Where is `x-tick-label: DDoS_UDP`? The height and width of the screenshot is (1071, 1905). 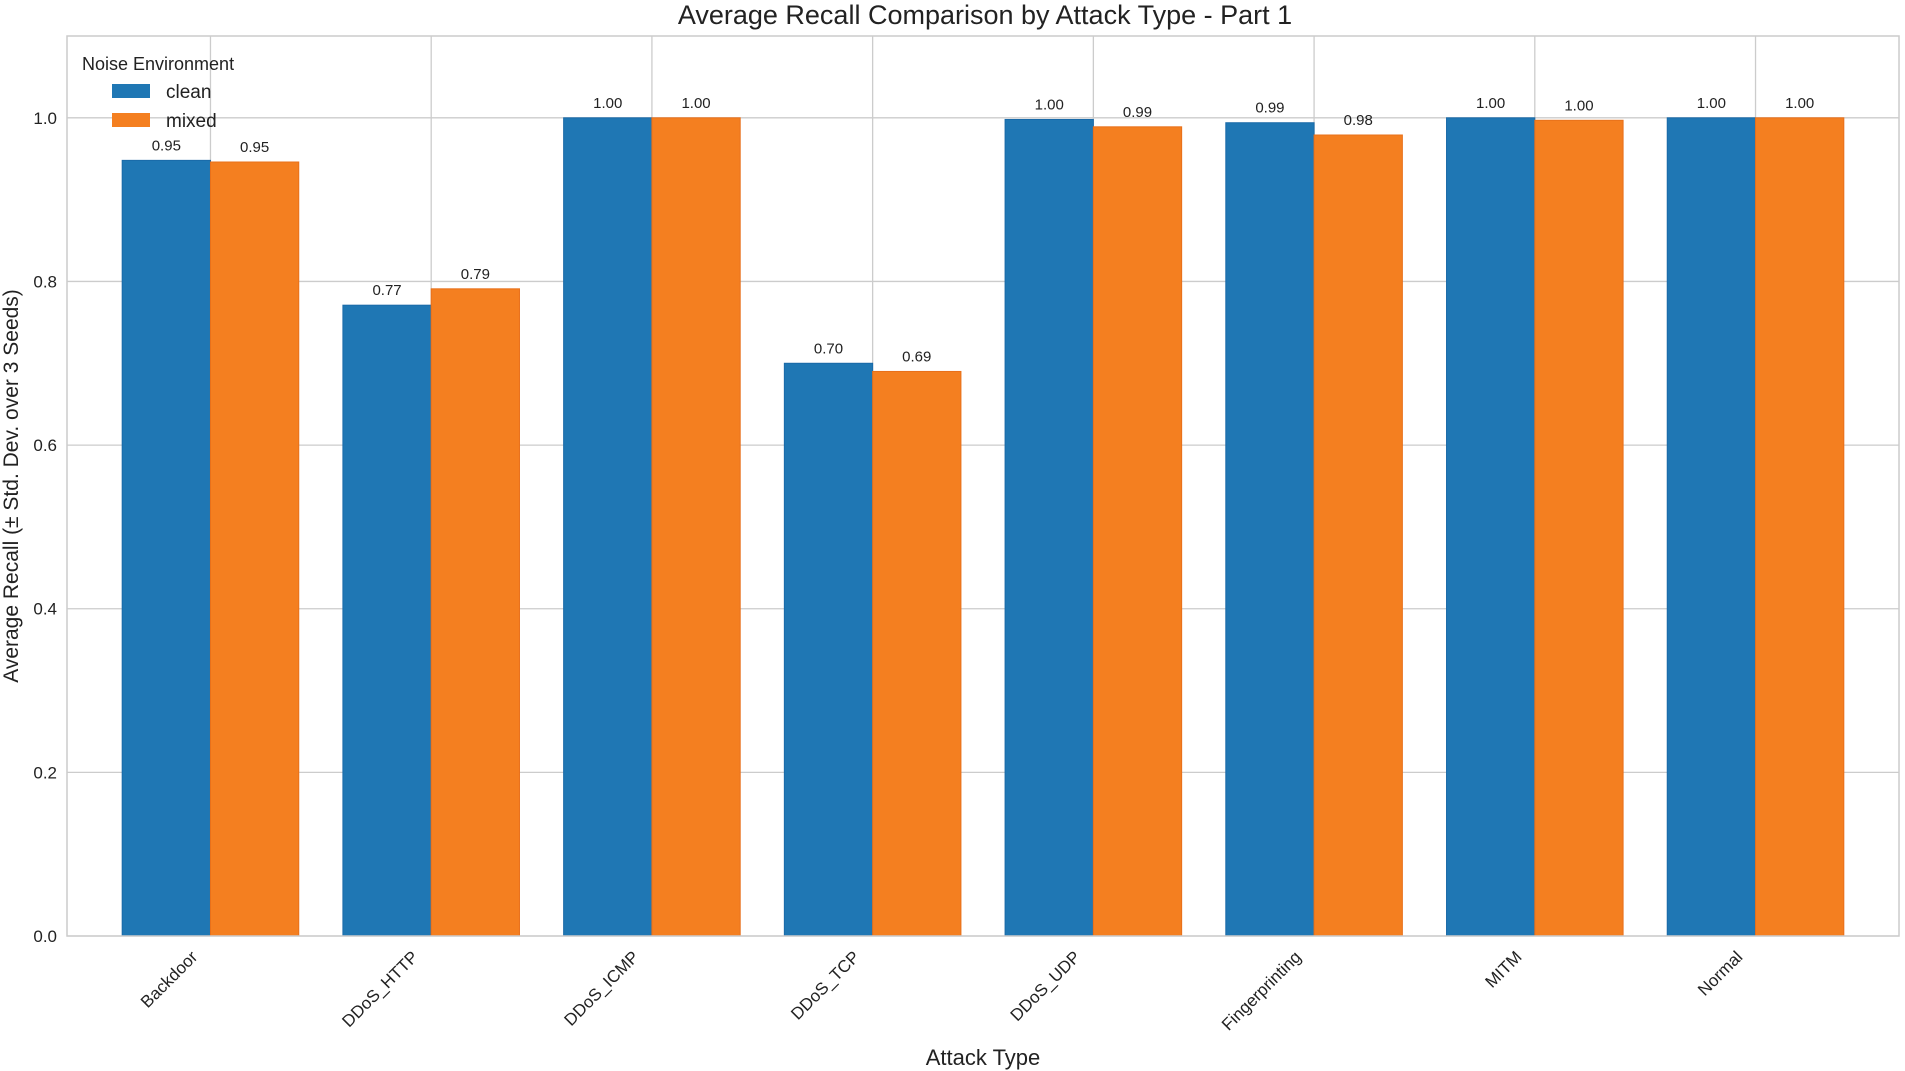
x-tick-label: DDoS_UDP is located at coordinates (1046, 986).